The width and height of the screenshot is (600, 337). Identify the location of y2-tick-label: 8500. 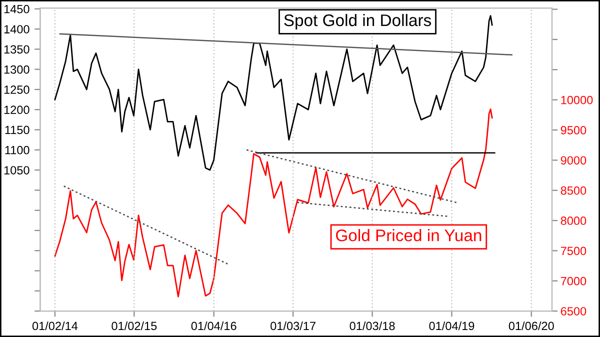
(573, 190).